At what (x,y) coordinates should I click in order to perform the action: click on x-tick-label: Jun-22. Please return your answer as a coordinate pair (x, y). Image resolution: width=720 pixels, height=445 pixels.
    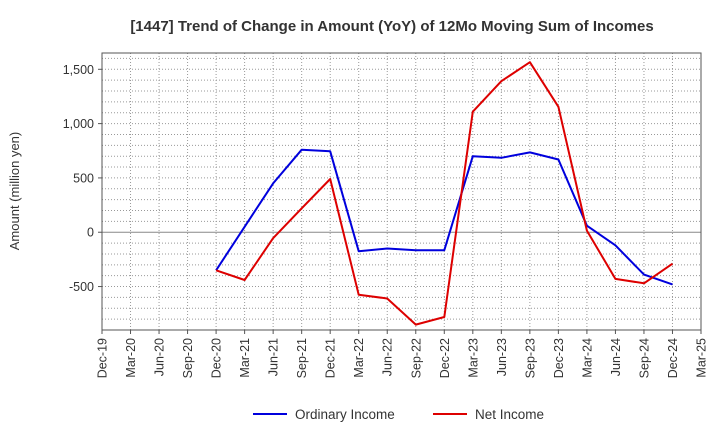
    Looking at the image, I should click on (388, 357).